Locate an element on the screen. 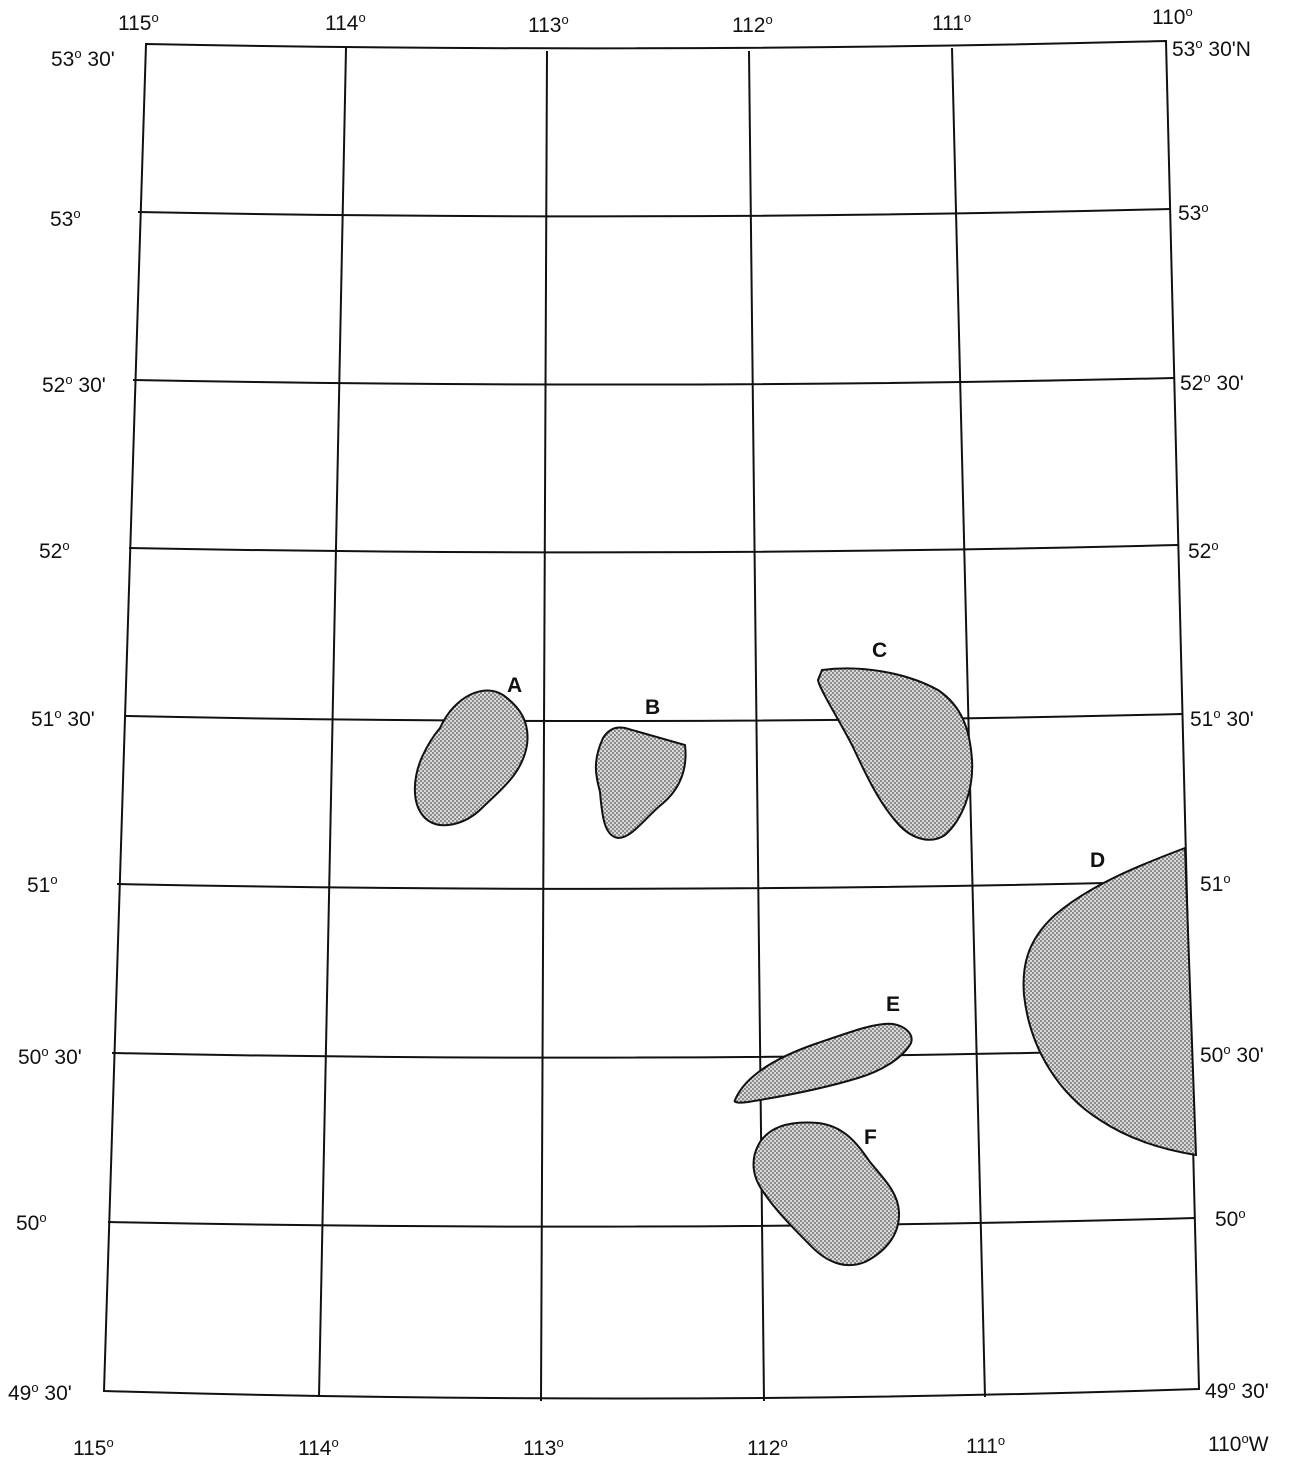  bottom-lon-label: 114o is located at coordinates (318, 1447).